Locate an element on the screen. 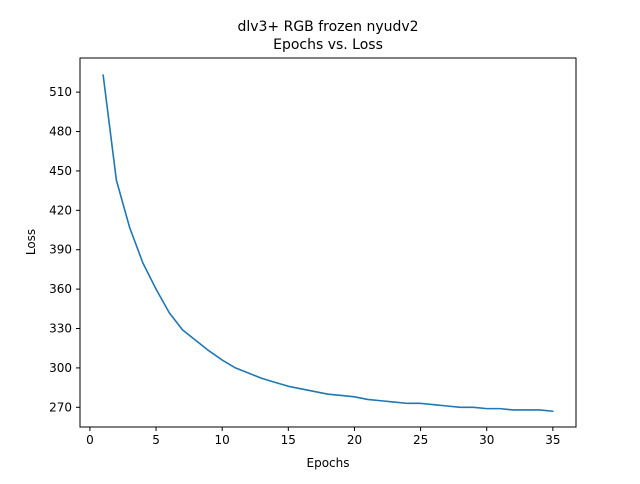  x-tick-label: 5 is located at coordinates (156, 440).